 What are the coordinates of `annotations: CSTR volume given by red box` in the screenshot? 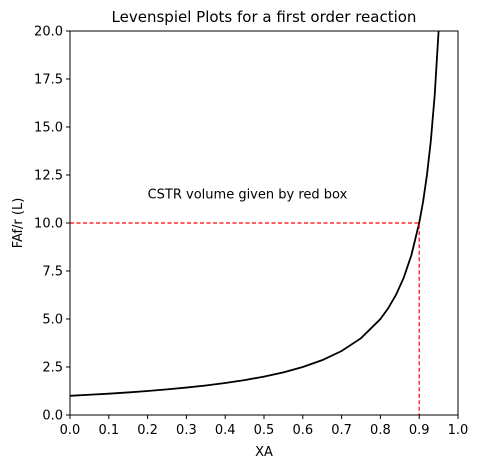 It's located at (248, 195).